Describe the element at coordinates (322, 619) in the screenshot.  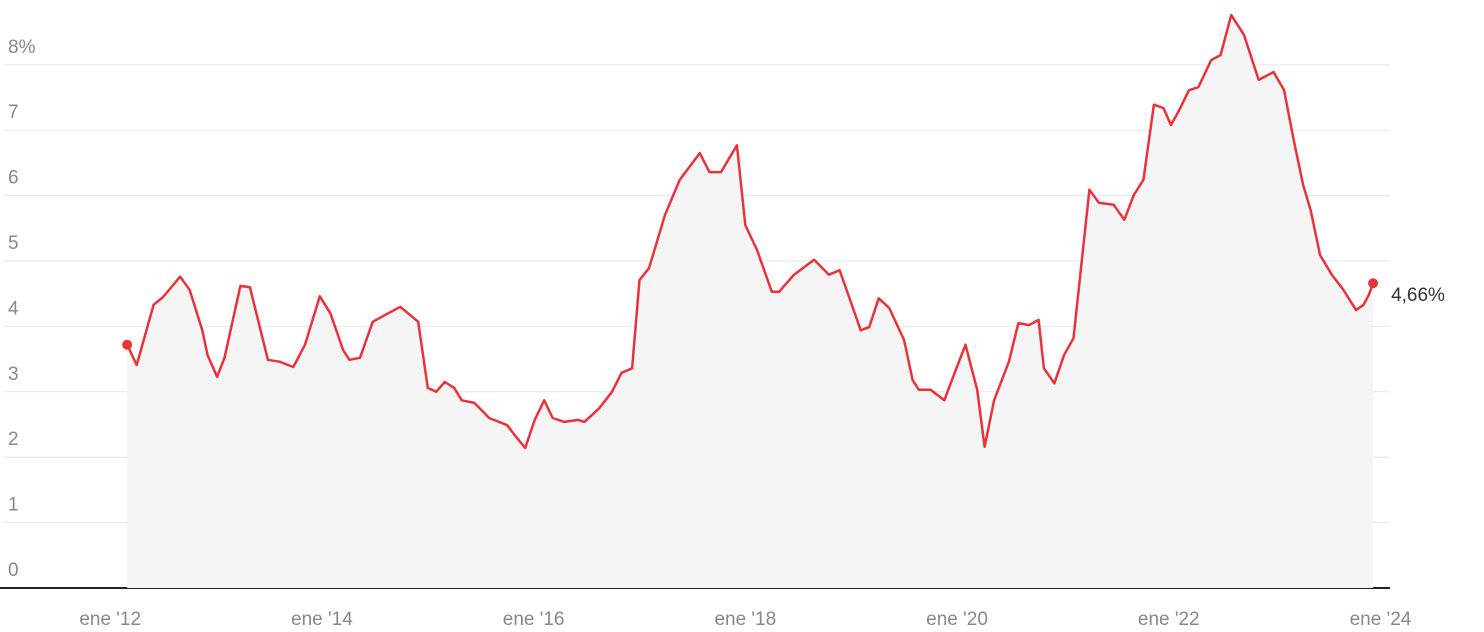
I see `x-tick-label: ene '14` at that location.